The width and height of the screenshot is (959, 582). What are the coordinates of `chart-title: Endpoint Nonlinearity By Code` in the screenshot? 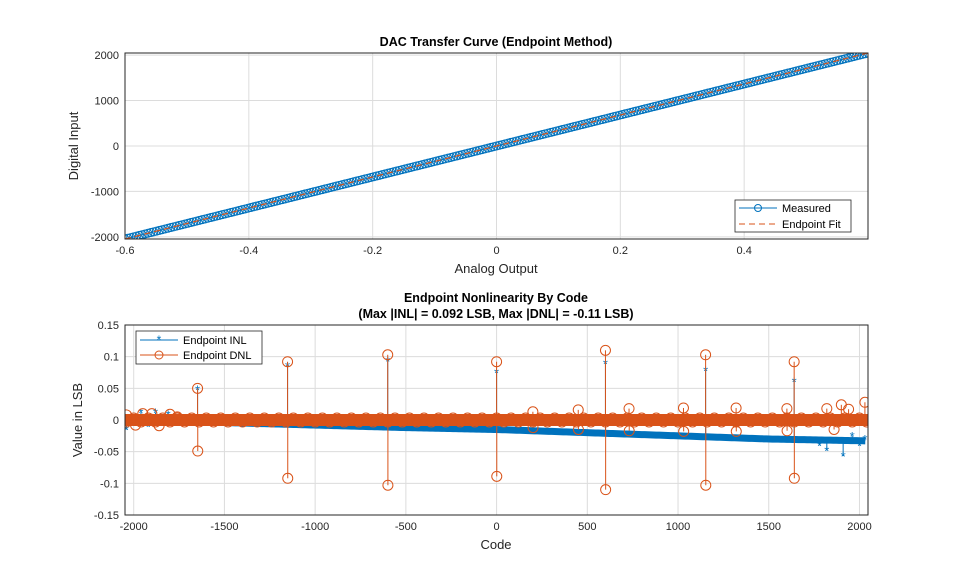 It's located at (496, 298).